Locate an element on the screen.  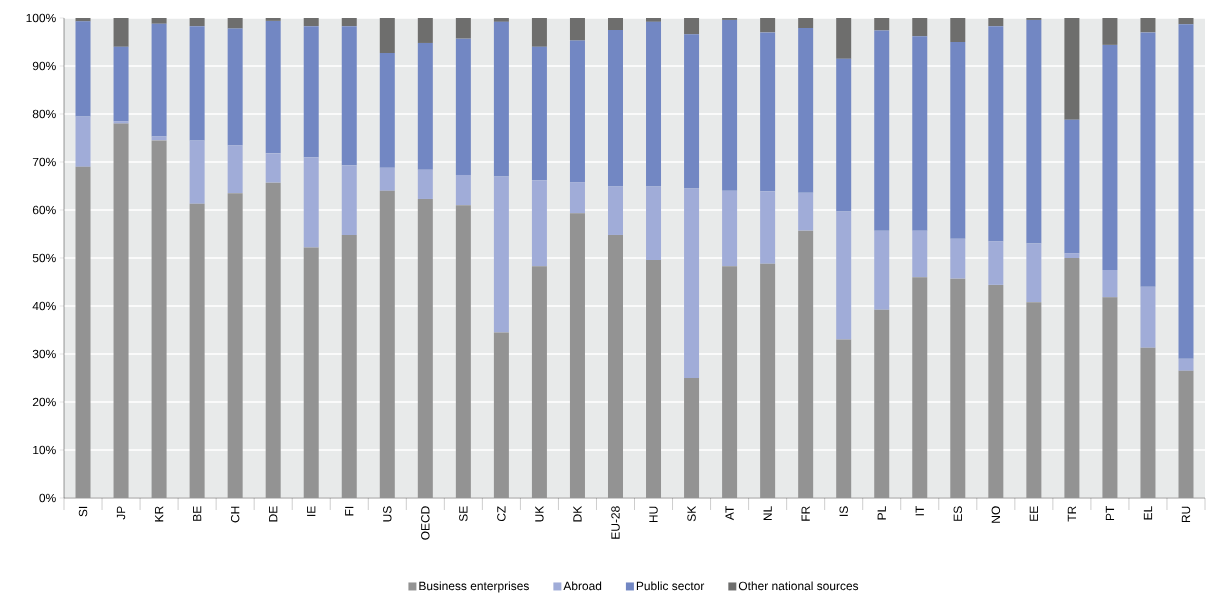
x-tick-label: CH is located at coordinates (235, 514).